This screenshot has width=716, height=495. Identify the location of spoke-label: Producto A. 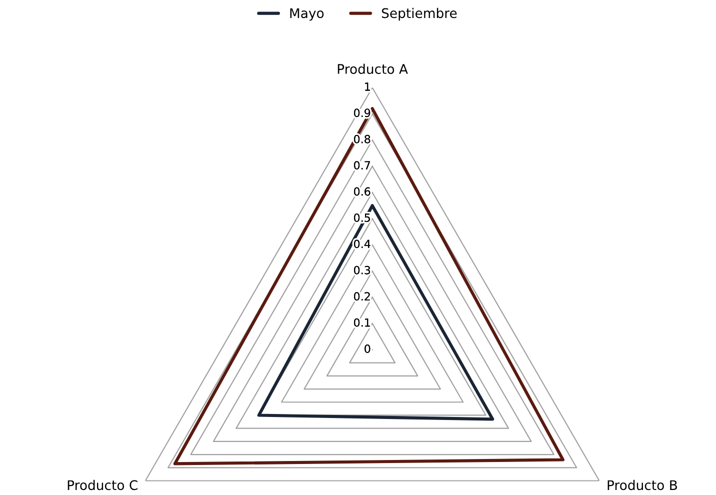
(373, 69).